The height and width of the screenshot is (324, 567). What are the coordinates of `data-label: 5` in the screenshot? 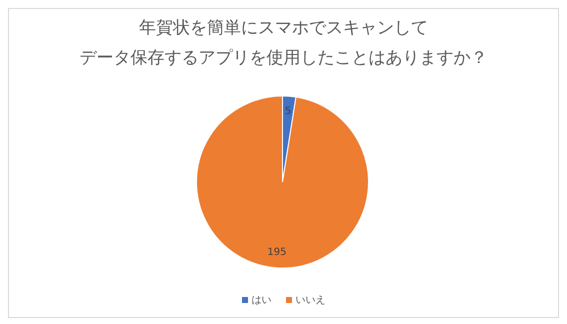 It's located at (288, 112).